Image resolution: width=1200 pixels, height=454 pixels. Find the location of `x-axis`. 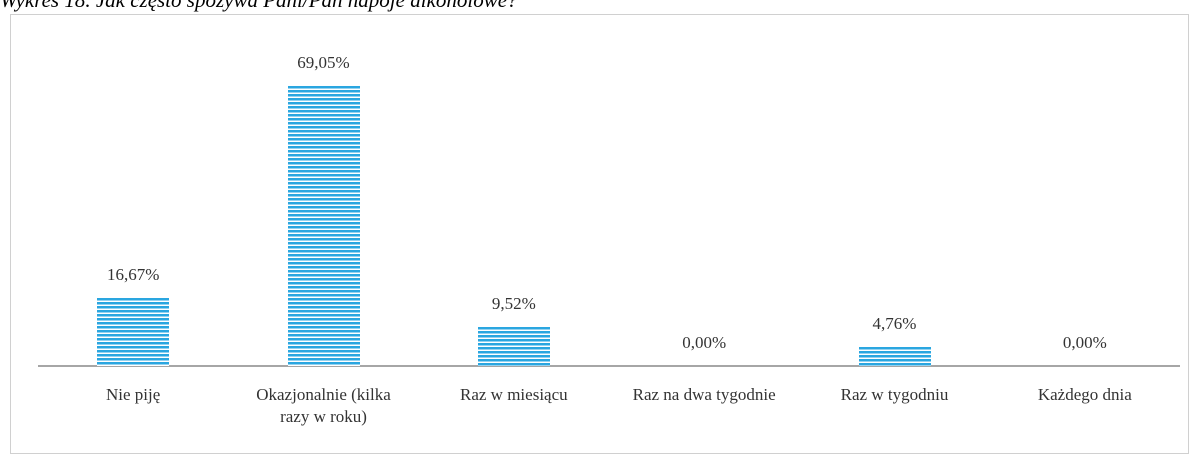

x-axis is located at coordinates (609, 366).